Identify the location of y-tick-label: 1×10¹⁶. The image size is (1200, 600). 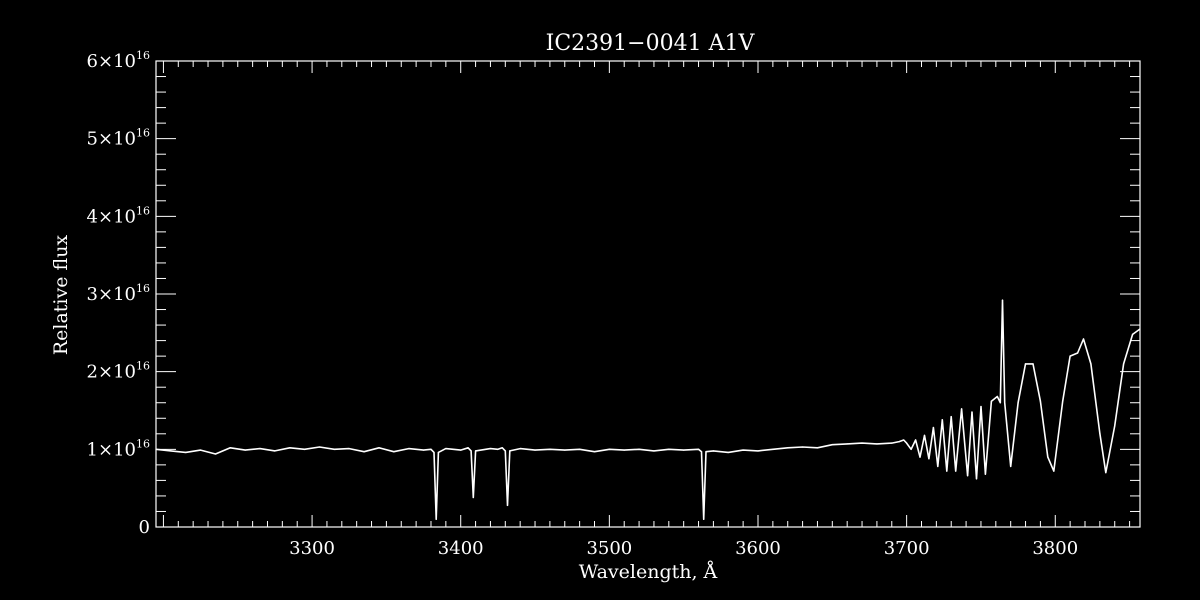
(118, 448).